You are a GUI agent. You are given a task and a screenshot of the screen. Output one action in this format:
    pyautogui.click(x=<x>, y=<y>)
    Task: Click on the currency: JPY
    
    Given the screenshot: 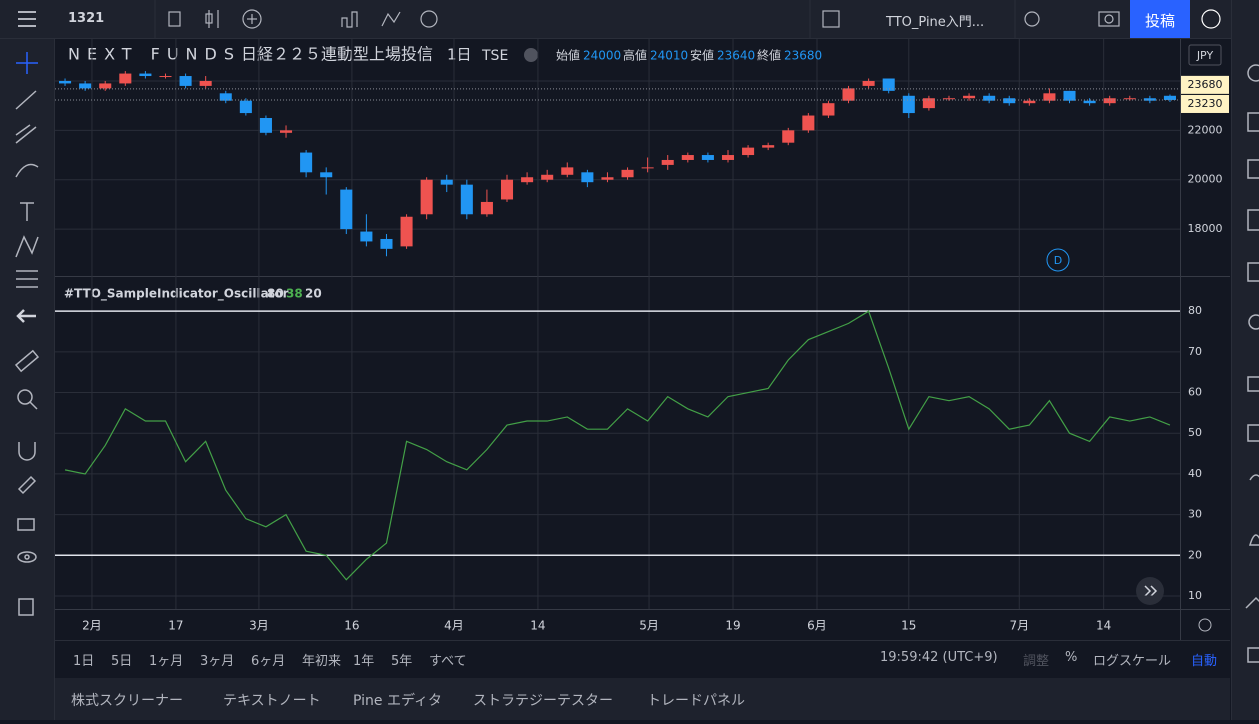 What is the action you would take?
    pyautogui.click(x=1205, y=55)
    